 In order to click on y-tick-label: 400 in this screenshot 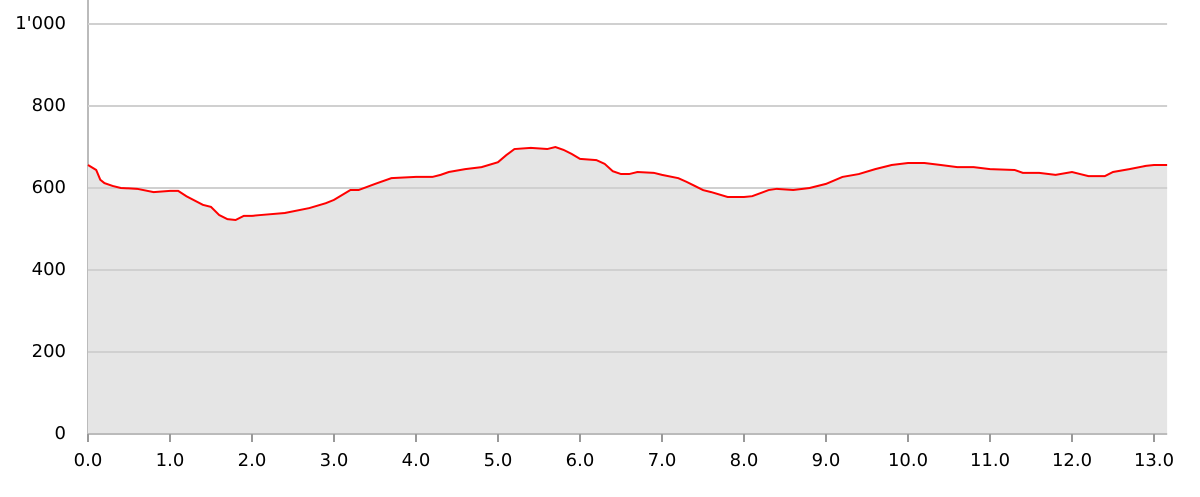, I will do `click(49, 269)`.